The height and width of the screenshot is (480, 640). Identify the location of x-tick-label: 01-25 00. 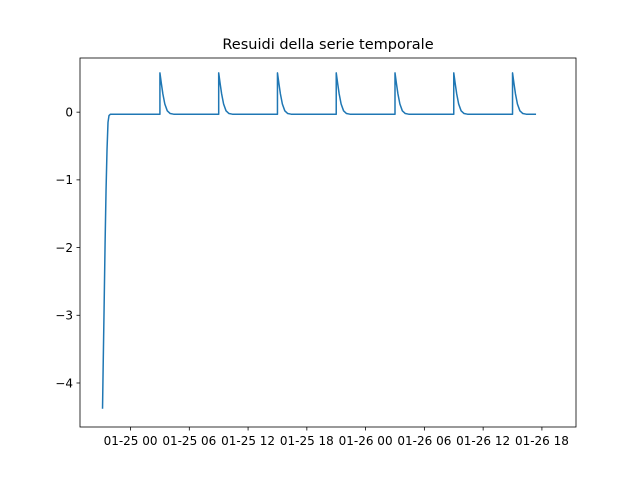
(131, 441).